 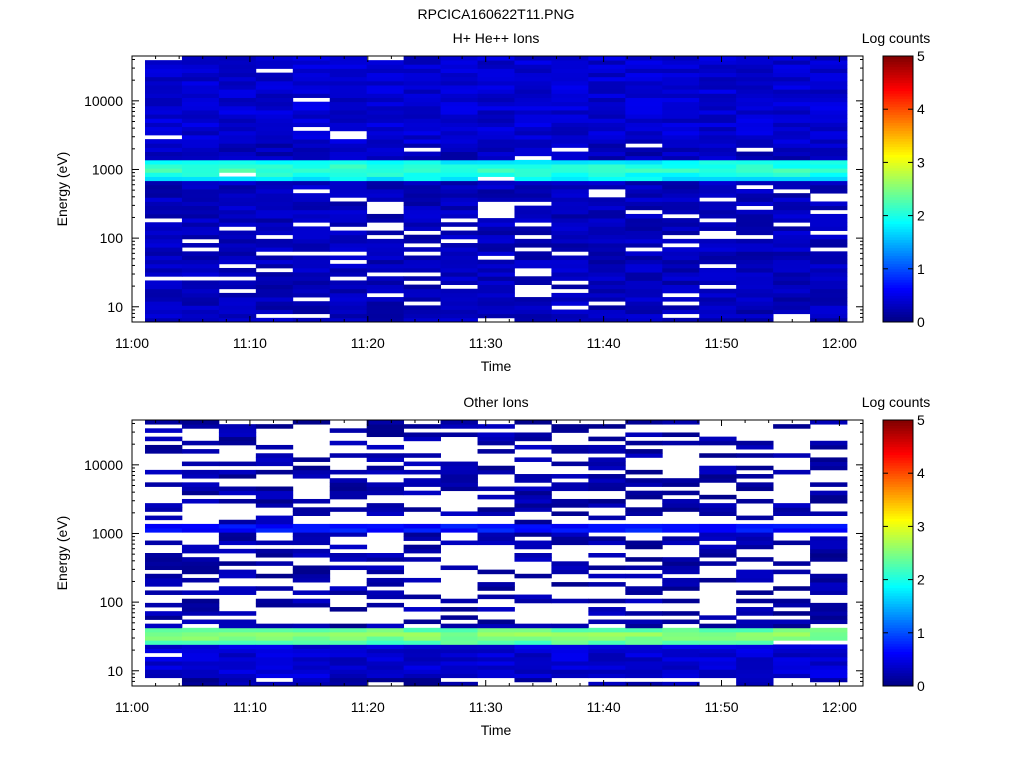 I want to click on y-tick-label: 100, so click(x=112, y=602).